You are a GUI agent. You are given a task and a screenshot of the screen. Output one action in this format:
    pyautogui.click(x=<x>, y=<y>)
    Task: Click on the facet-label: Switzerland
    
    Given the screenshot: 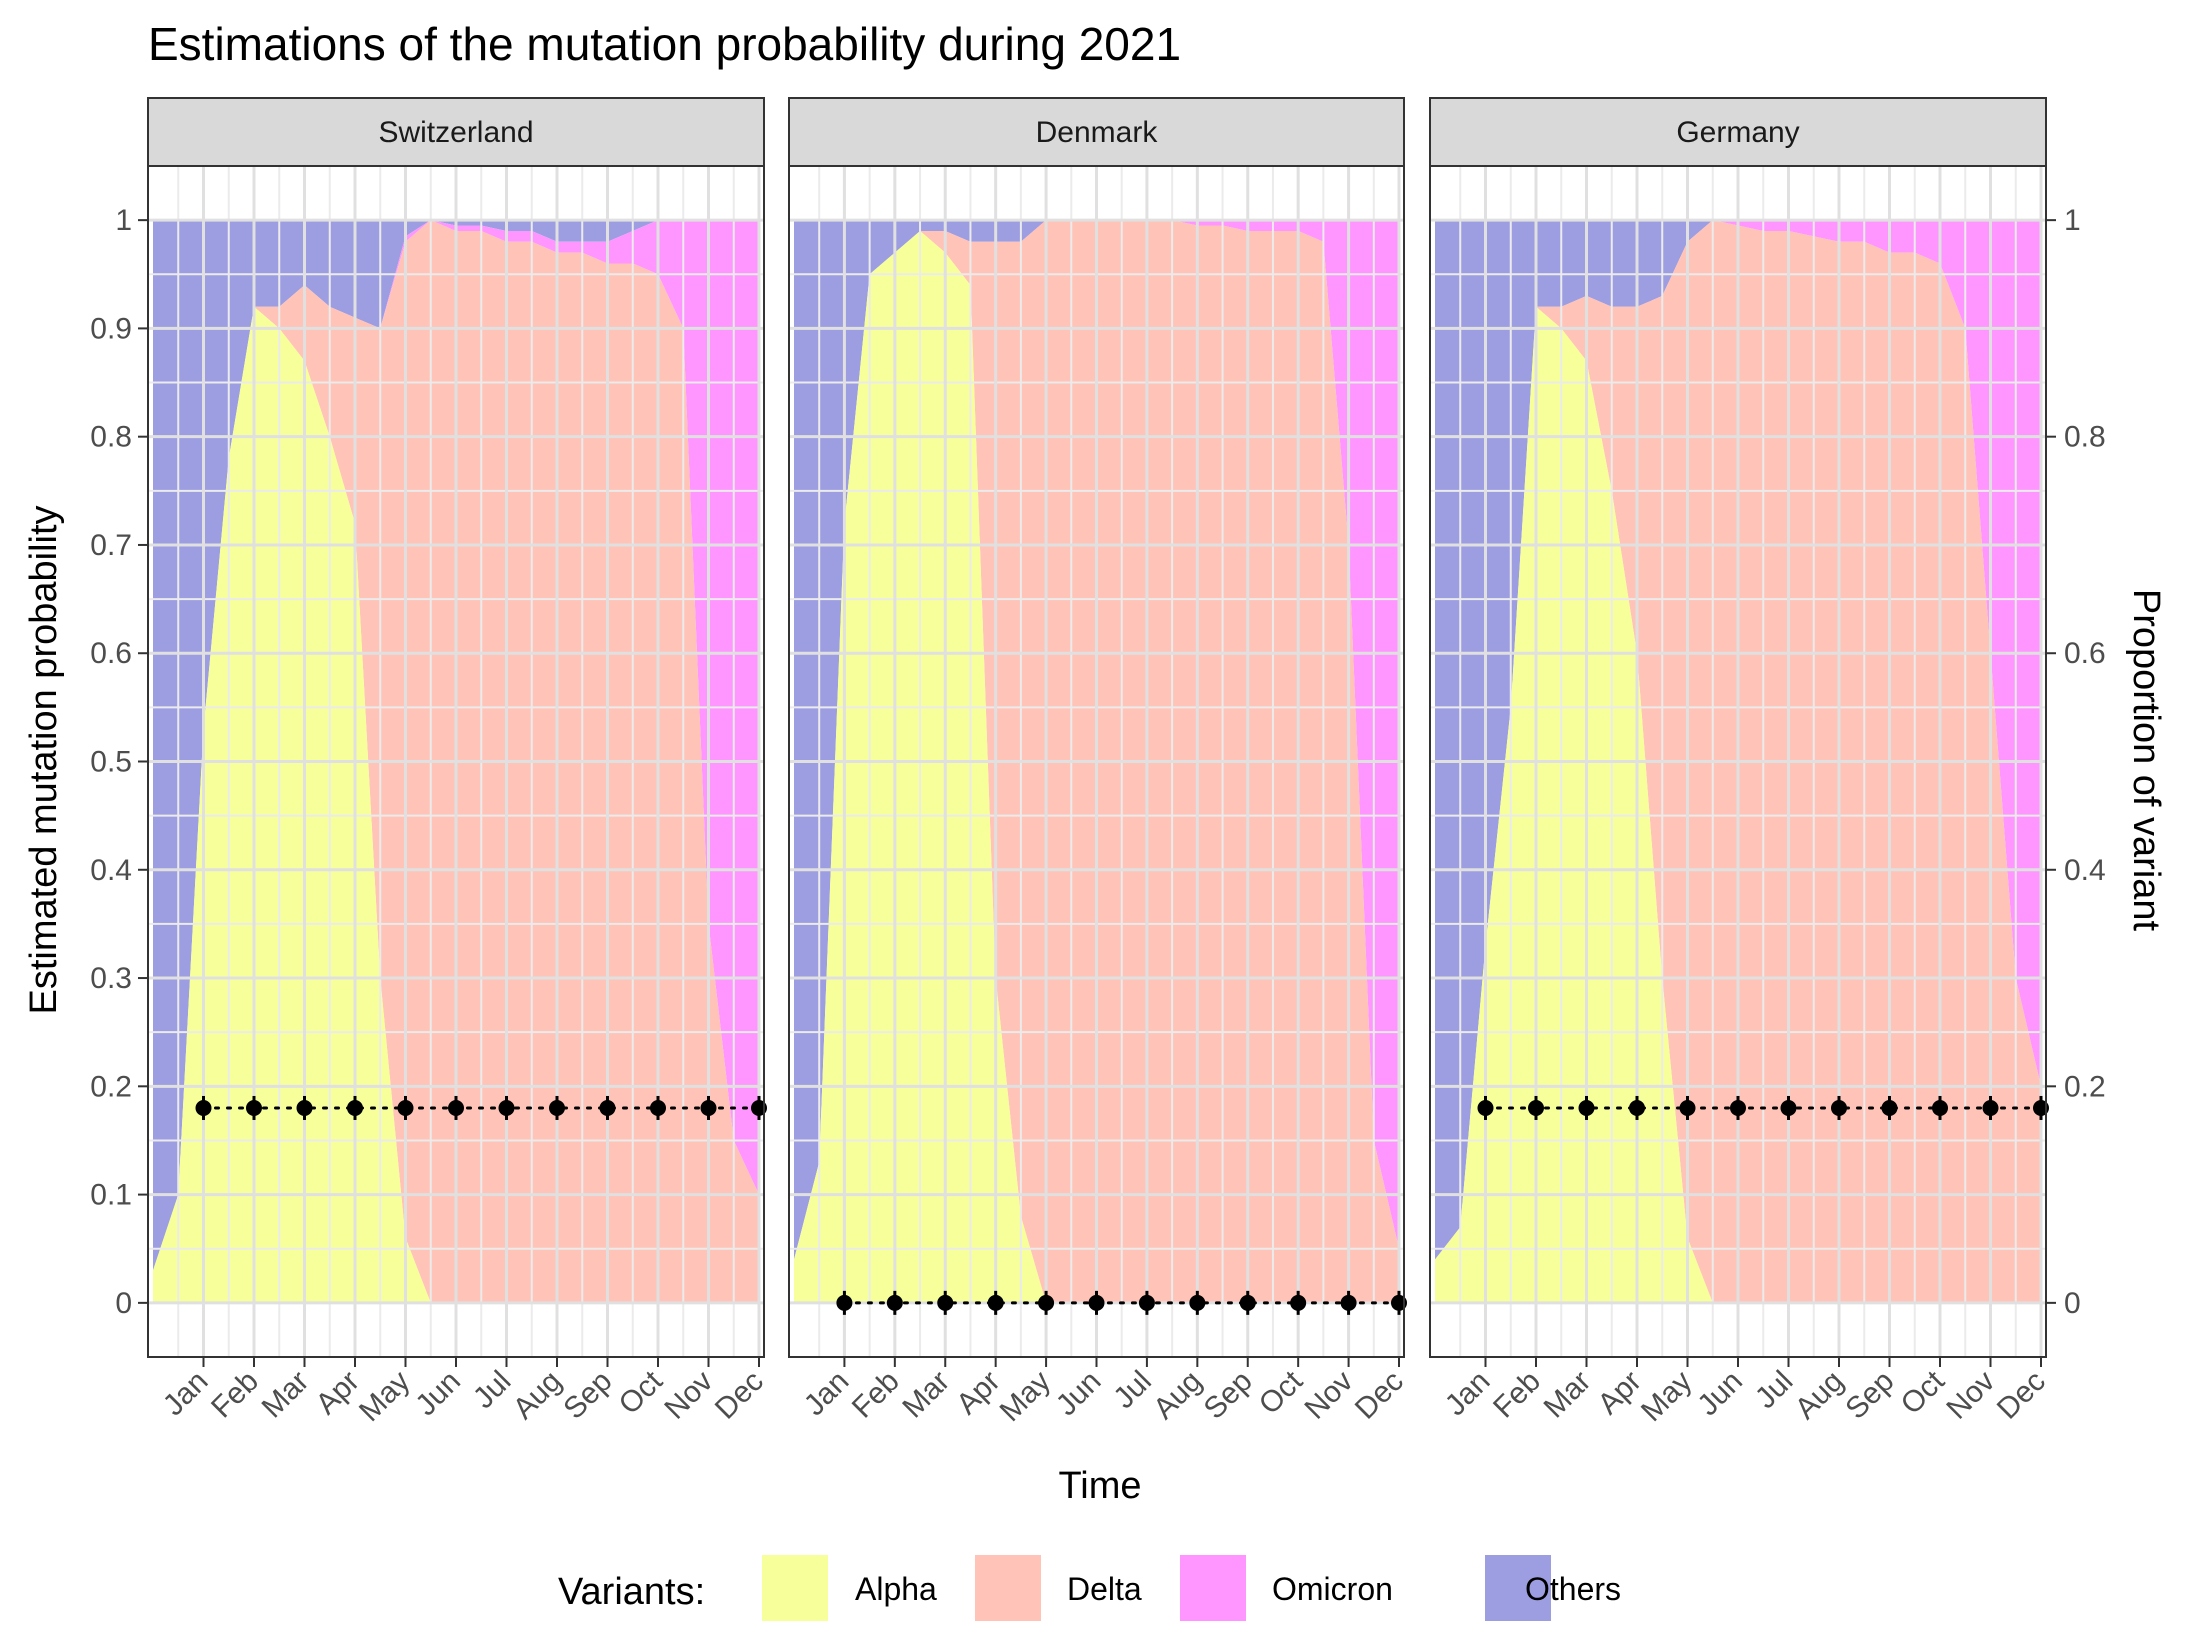 What is the action you would take?
    pyautogui.click(x=455, y=132)
    